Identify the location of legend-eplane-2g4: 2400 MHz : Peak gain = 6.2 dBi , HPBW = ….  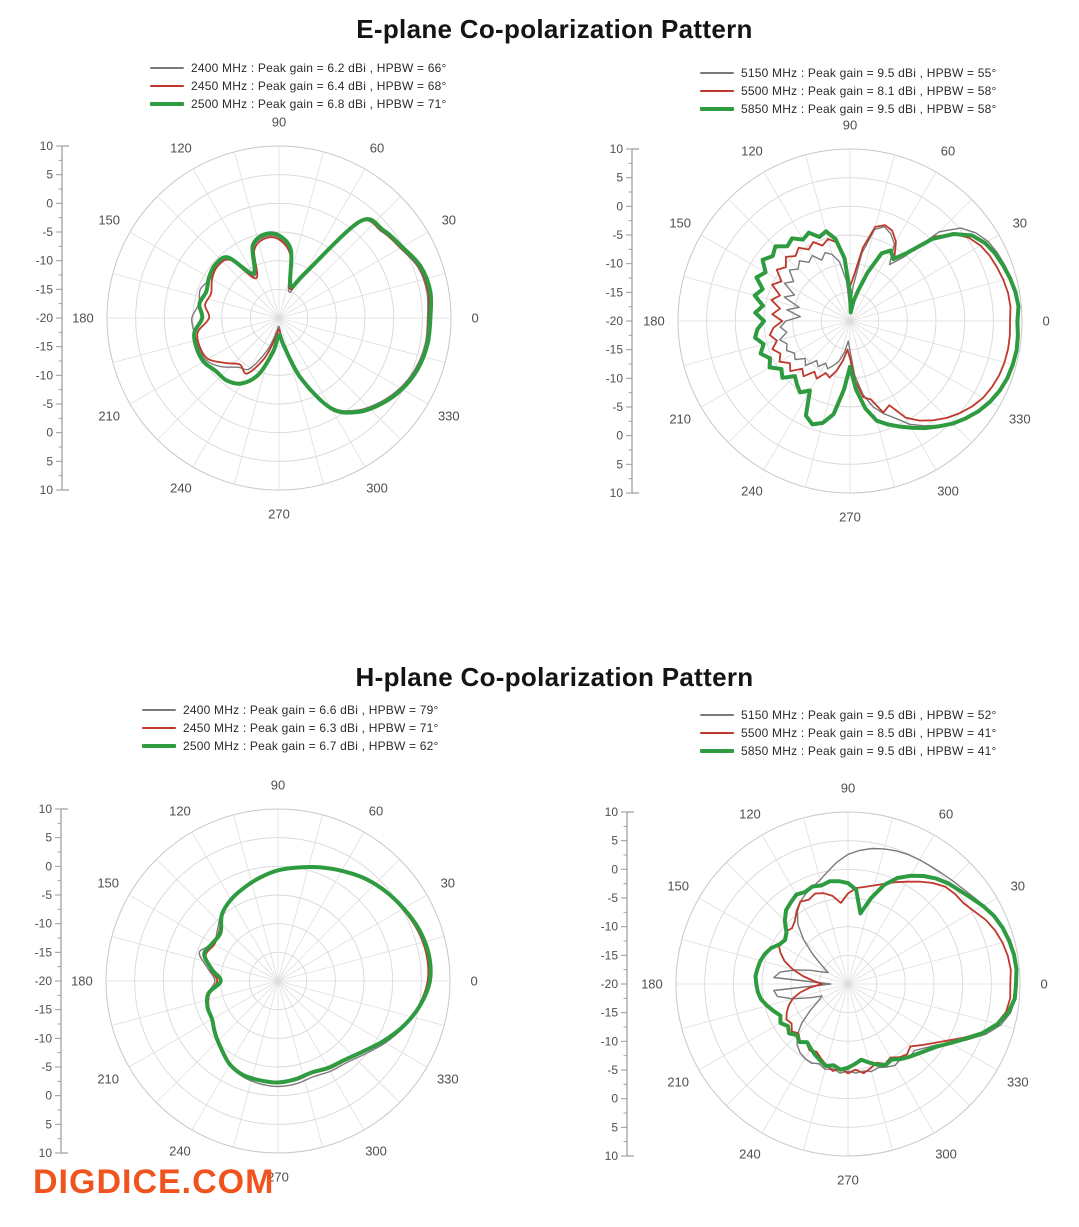
(298, 86).